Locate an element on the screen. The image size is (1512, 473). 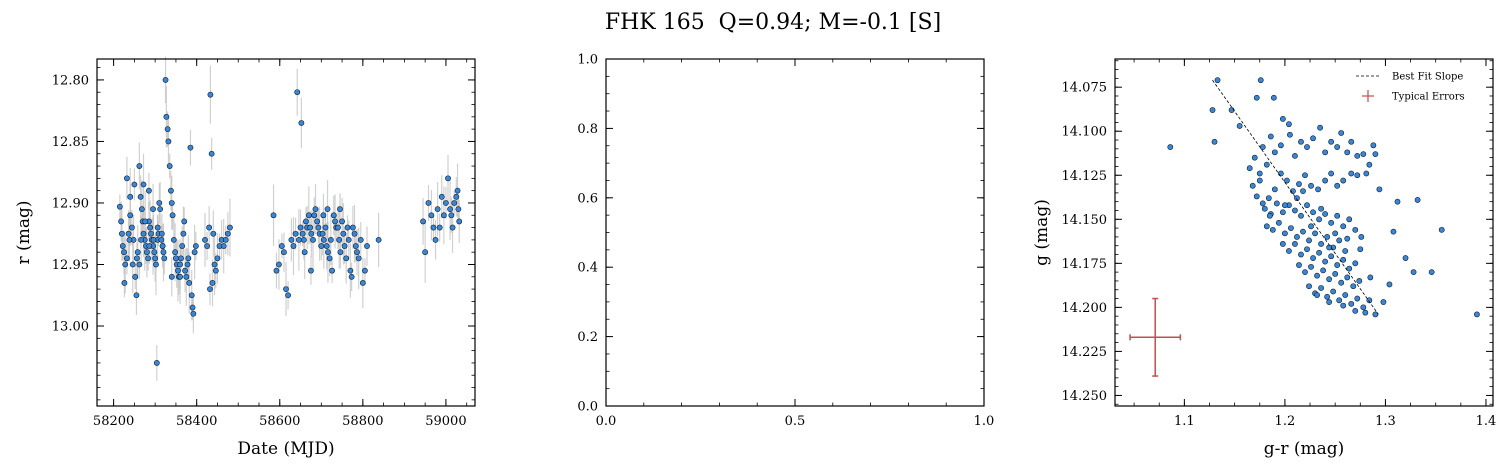
y-tick-label: 0.8 is located at coordinates (587, 129).